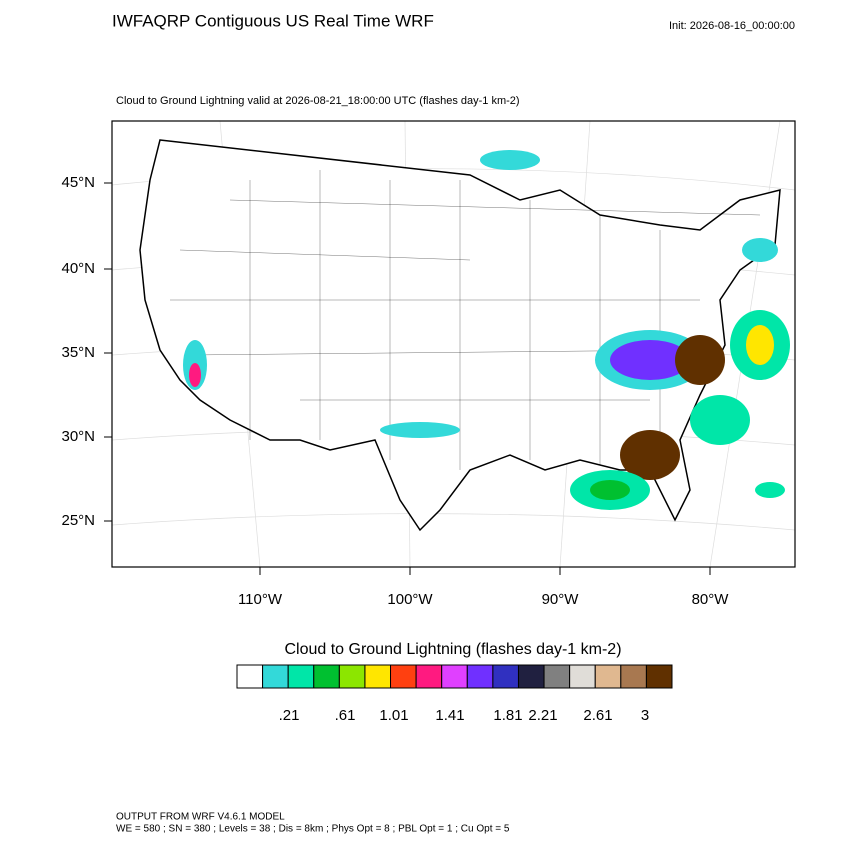  Describe the element at coordinates (393, 715) in the screenshot. I see `colorbar-label: 1.01` at that location.